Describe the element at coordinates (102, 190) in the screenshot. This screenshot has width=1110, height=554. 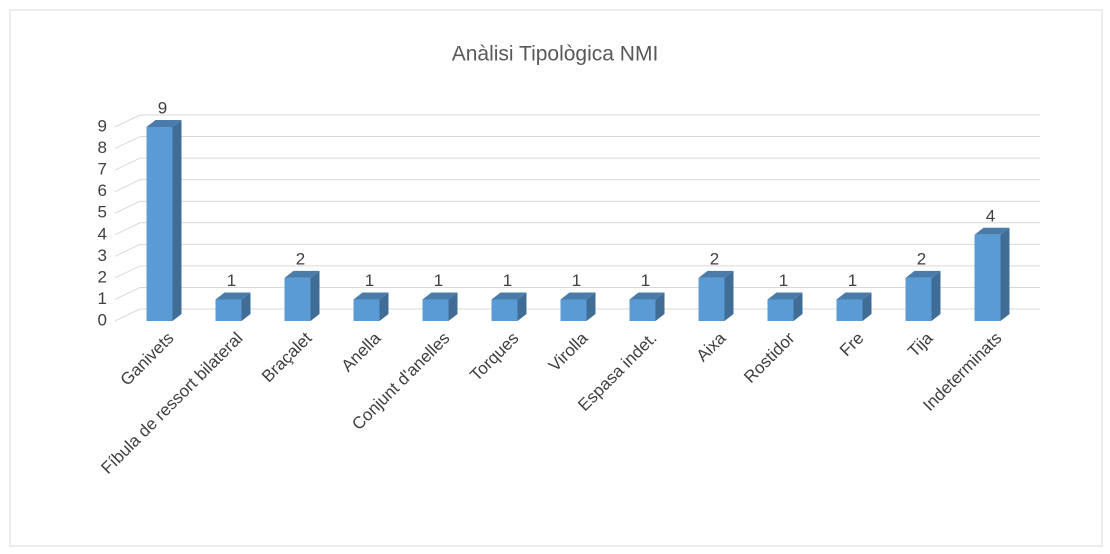
I see `y-tick-label: 6` at that location.